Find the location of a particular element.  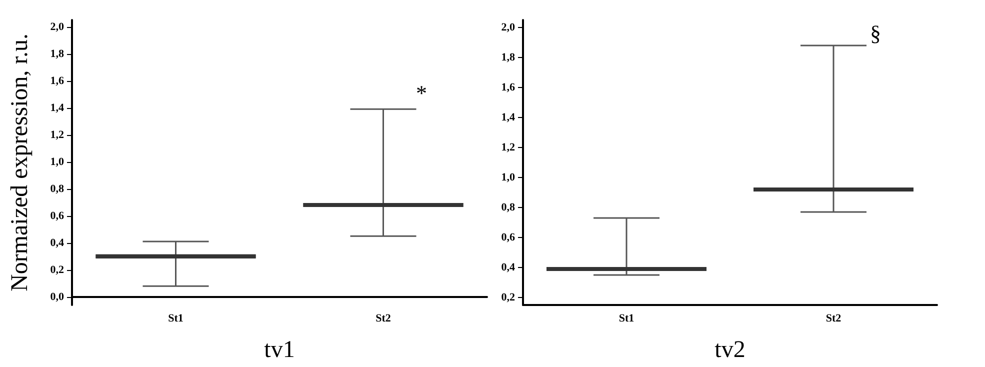

annotation: * is located at coordinates (421, 93).